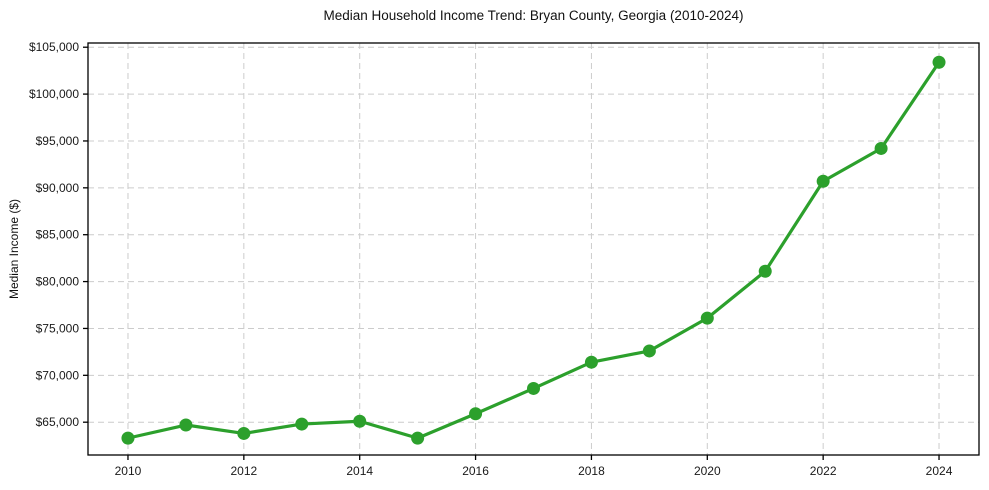 This screenshot has width=989, height=490. I want to click on data-point-2018, so click(591, 362).